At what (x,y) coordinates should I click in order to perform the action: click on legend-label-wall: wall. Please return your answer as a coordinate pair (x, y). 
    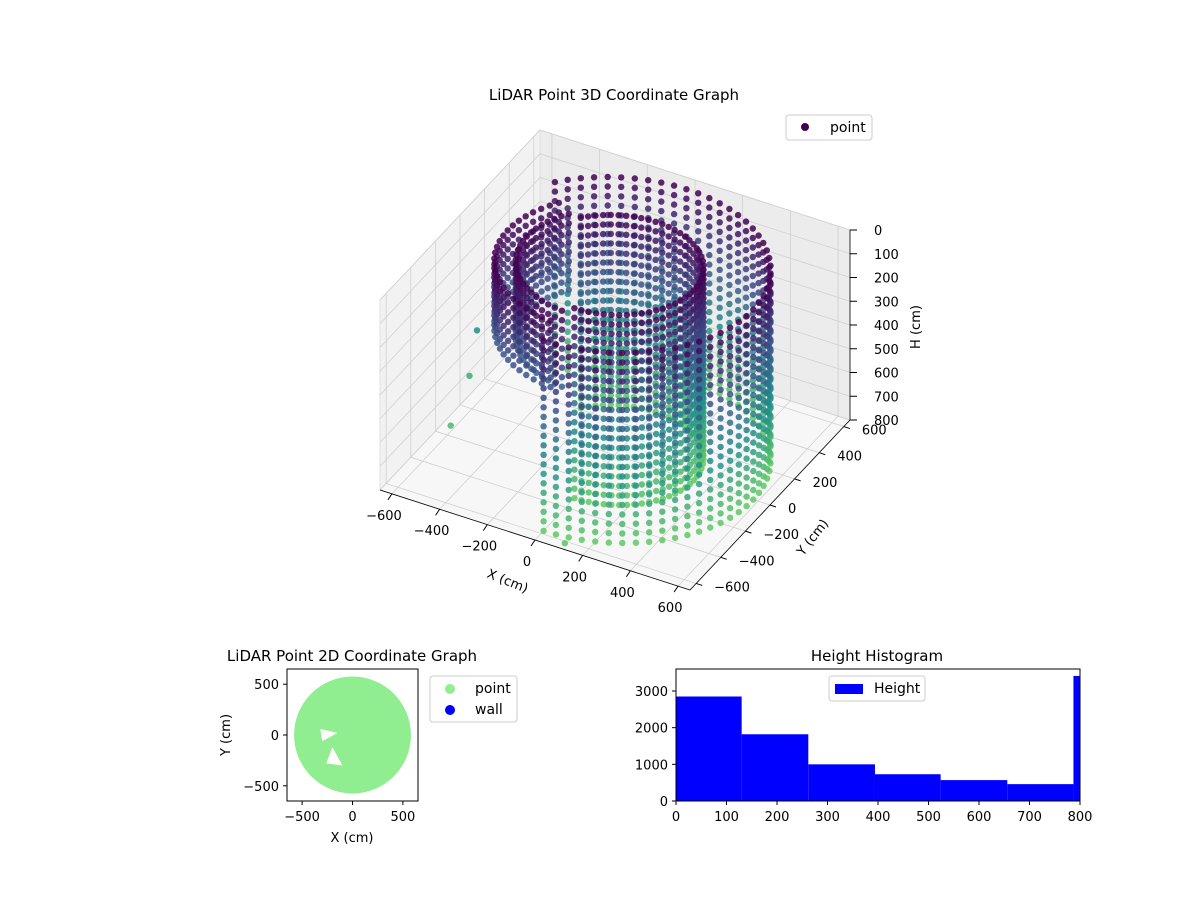
    Looking at the image, I should click on (489, 710).